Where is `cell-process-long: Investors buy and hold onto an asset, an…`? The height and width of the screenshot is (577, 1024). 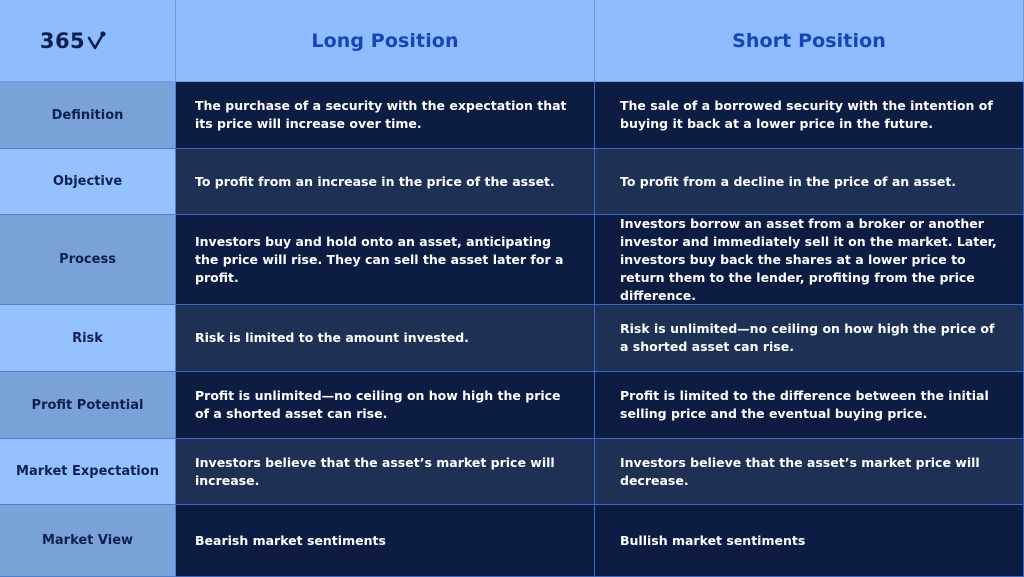 cell-process-long: Investors buy and hold onto an asset, an… is located at coordinates (385, 260).